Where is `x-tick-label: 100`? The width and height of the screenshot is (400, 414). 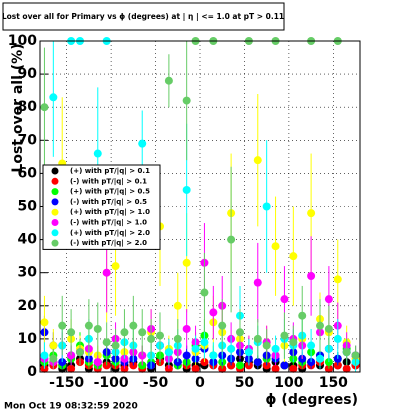
x-tick-label: 100 is located at coordinates (288, 383).